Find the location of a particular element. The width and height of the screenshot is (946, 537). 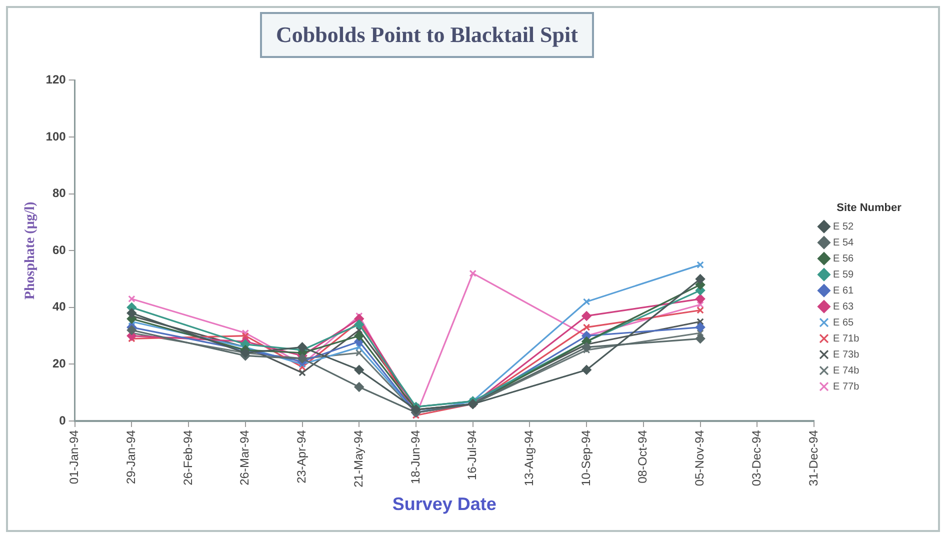

legend-label: E 65 is located at coordinates (843, 322).